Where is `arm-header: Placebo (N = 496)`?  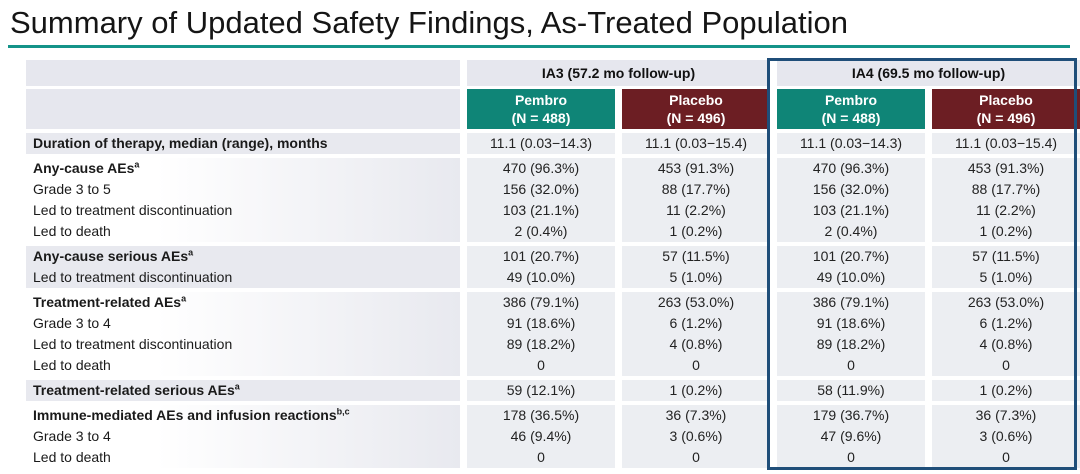 arm-header: Placebo (N = 496) is located at coordinates (696, 109).